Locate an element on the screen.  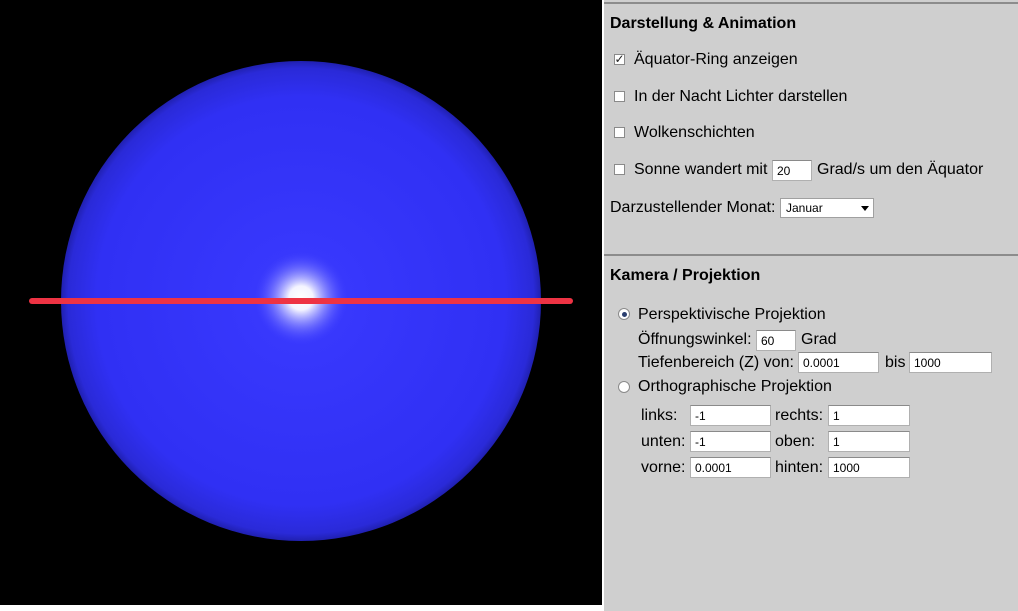
ortho-bottom-input is located at coordinates (730, 441).